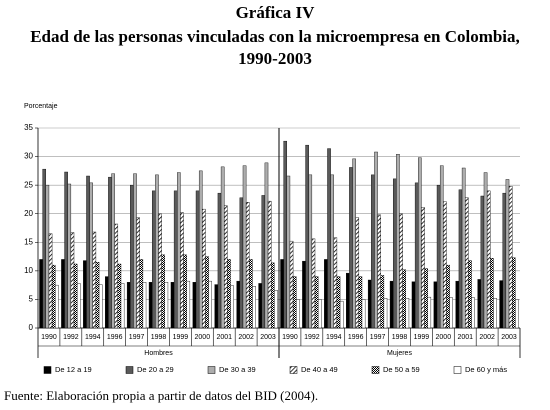 This screenshot has height=410, width=550. Describe the element at coordinates (203, 337) in the screenshot. I see `x-tick-label: 2000` at that location.